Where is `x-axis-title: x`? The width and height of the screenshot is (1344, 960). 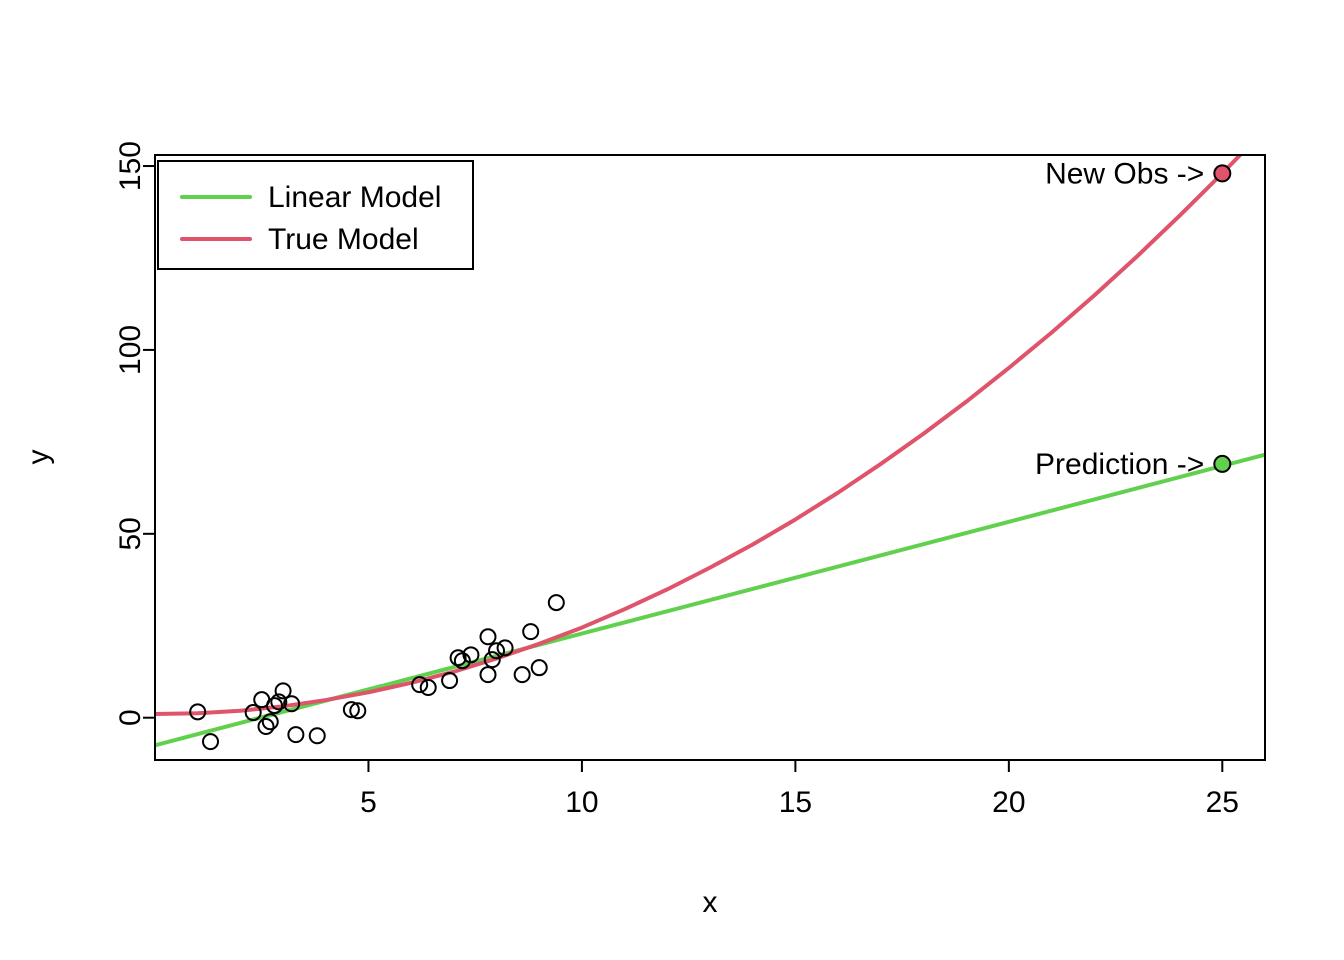
x-axis-title: x is located at coordinates (710, 902).